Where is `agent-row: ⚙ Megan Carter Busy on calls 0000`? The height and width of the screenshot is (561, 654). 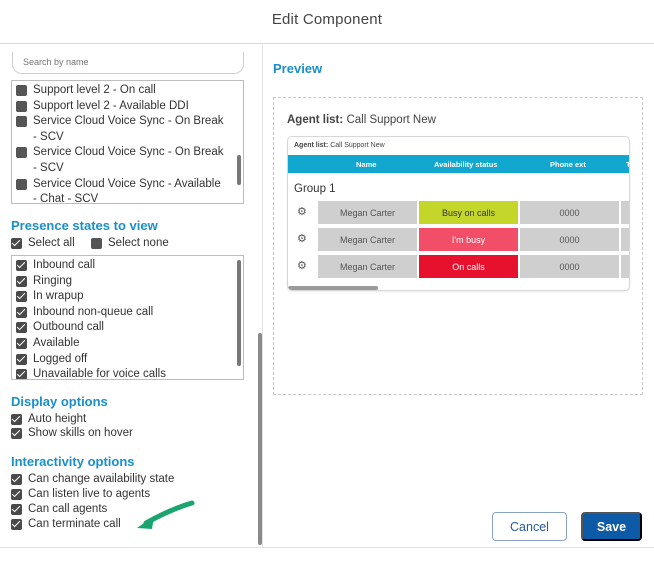
agent-row: ⚙ Megan Carter Busy on calls 0000 is located at coordinates (458, 212).